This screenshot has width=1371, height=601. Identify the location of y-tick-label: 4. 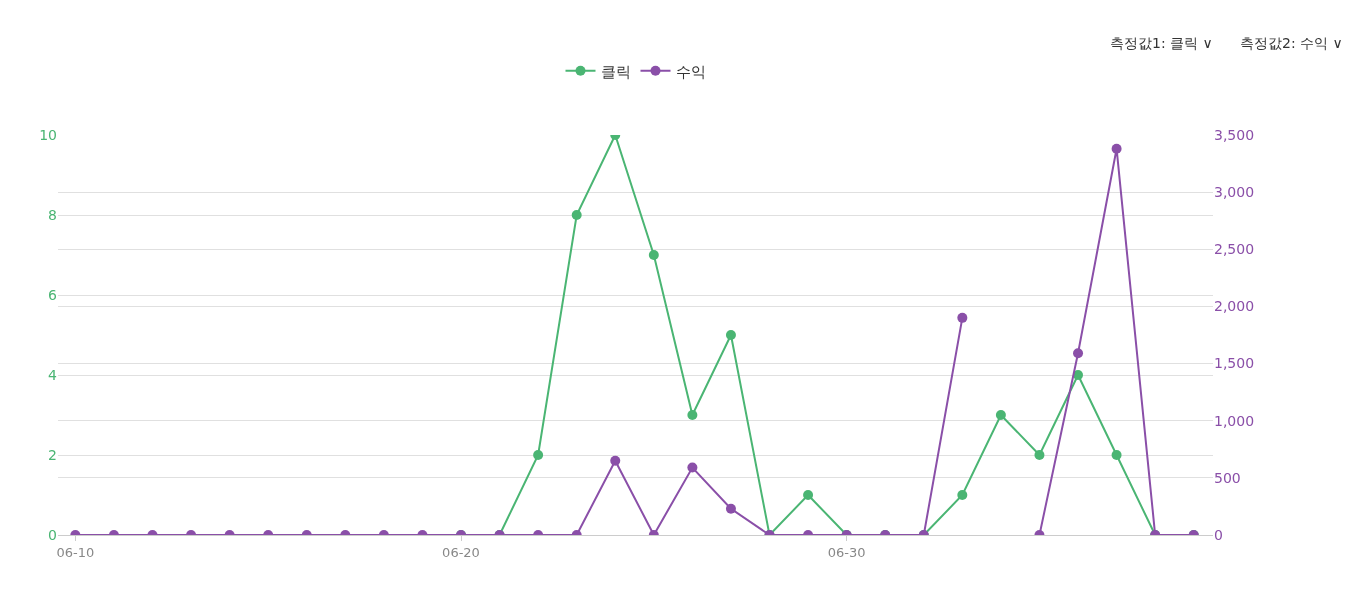
(53, 374).